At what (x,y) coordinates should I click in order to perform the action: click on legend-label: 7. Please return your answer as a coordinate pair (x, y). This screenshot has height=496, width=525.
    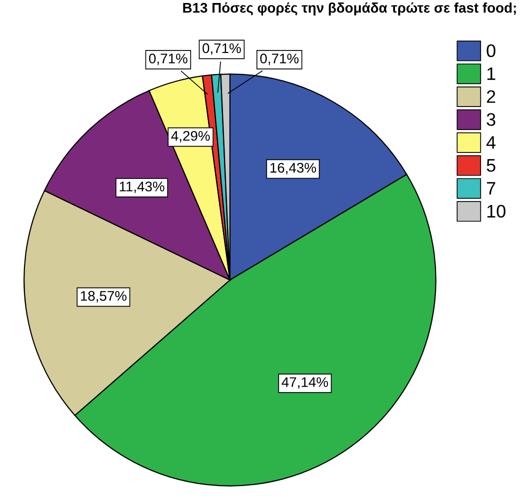
    Looking at the image, I should click on (491, 188).